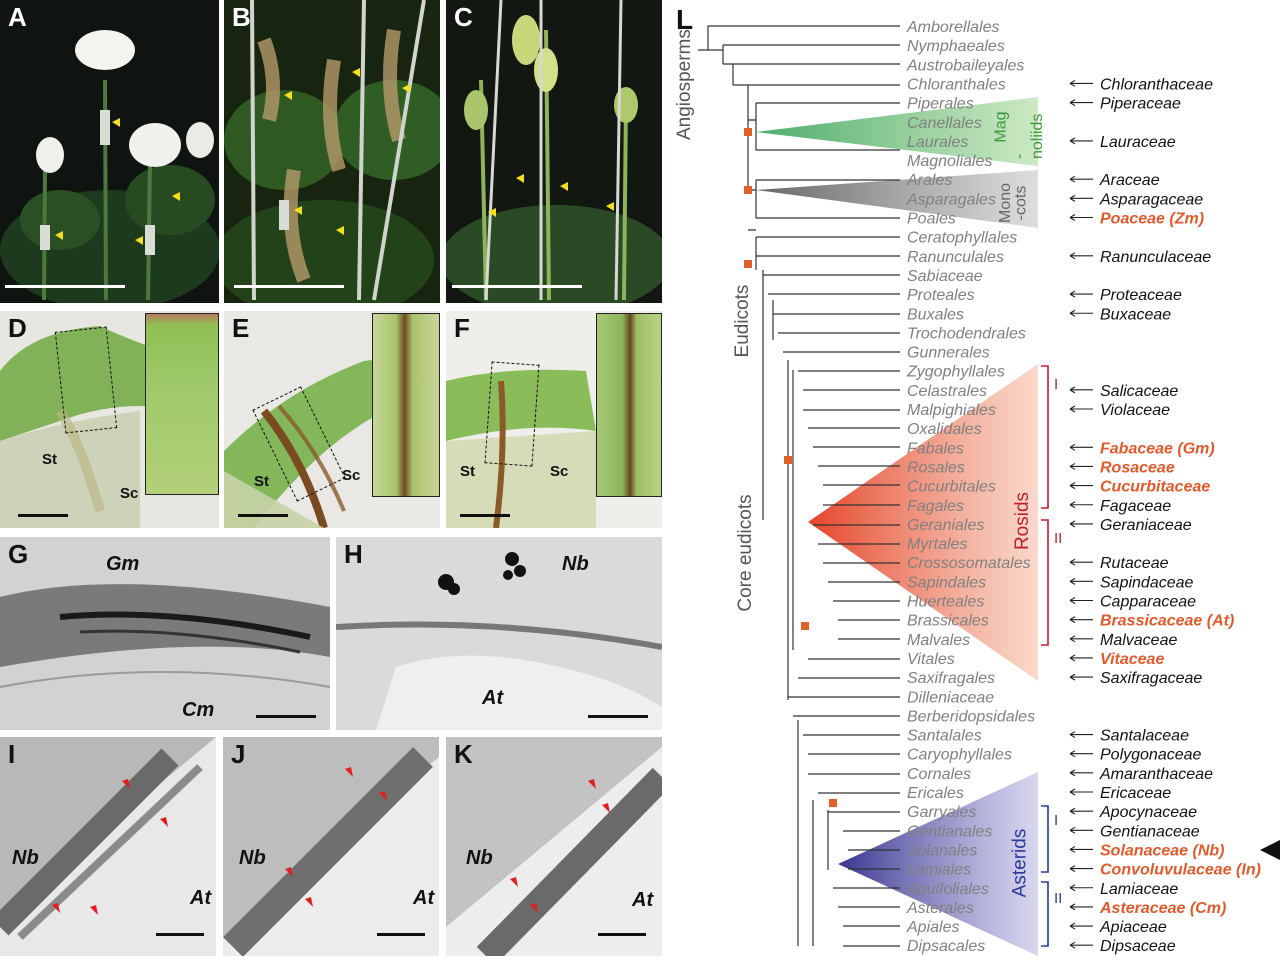 The image size is (1280, 961). Describe the element at coordinates (575, 564) in the screenshot. I see `species-label-top: Nb` at that location.